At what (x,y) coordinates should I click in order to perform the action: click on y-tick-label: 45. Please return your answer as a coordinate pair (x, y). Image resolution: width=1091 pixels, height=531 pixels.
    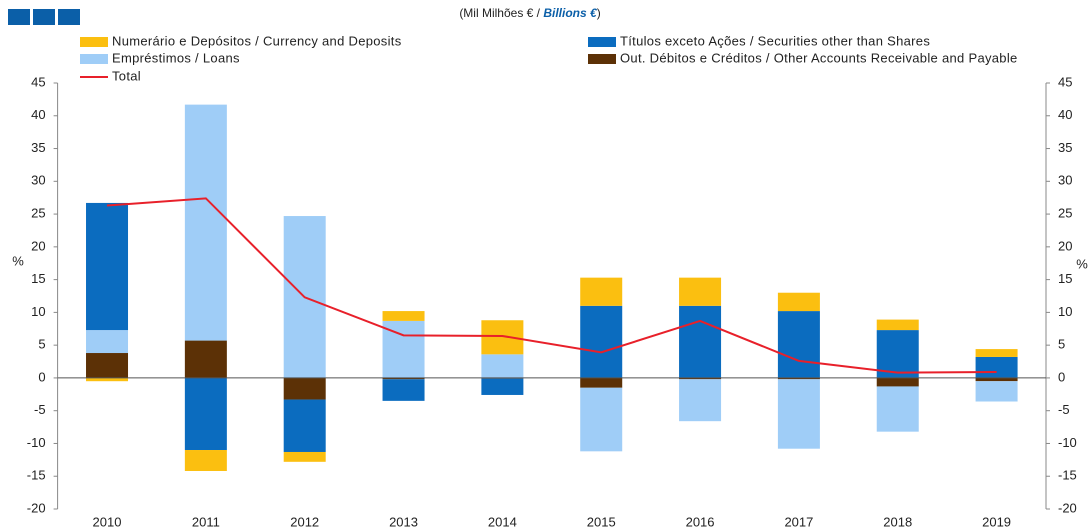
    Looking at the image, I should click on (38, 81).